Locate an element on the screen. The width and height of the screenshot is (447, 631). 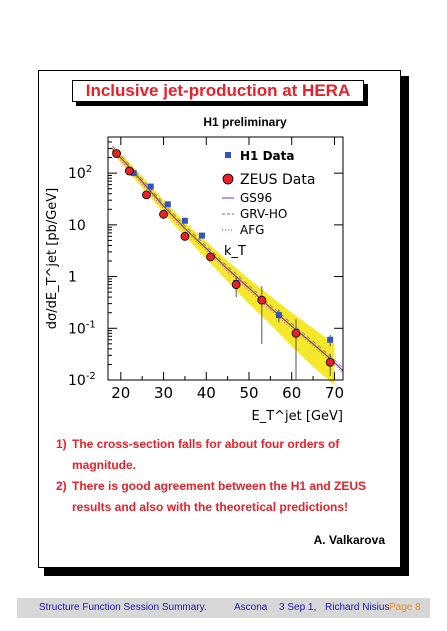
y-tick-label: 10⁻¹ is located at coordinates (82, 328).